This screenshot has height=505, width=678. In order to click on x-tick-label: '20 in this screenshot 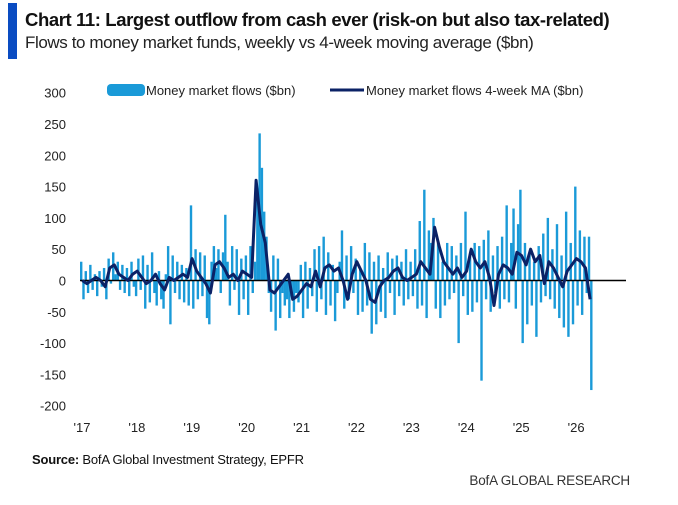, I will do `click(246, 427)`.